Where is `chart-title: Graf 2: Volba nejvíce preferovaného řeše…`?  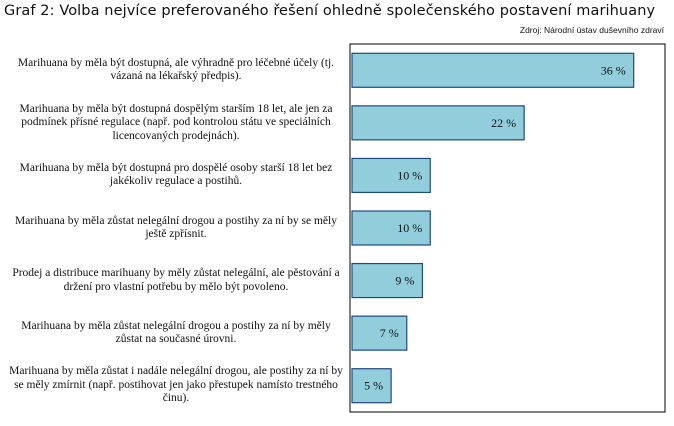 chart-title: Graf 2: Volba nejvíce preferovaného řeše… is located at coordinates (330, 11).